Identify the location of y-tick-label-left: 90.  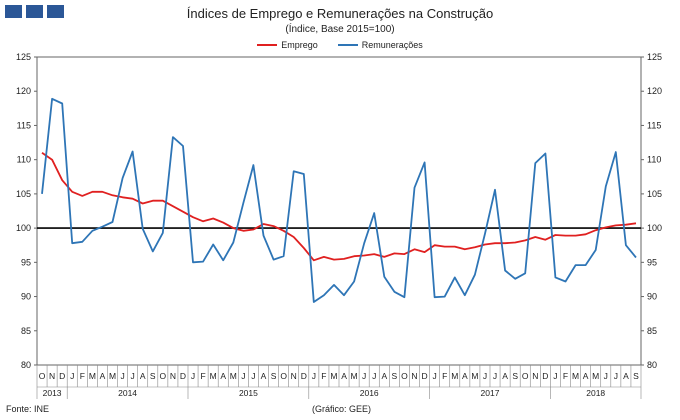
(26, 297).